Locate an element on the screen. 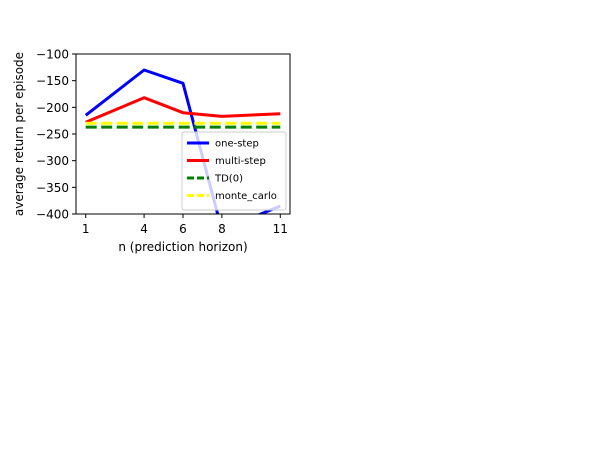  y-axis-label: average return per episode is located at coordinates (19, 134).